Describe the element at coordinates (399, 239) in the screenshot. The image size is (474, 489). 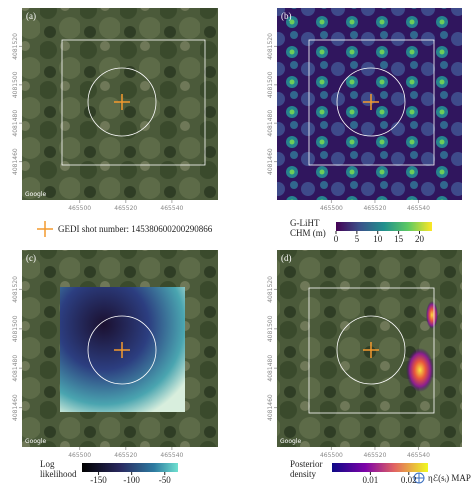
I see `colorbar-tick-label: 15` at that location.